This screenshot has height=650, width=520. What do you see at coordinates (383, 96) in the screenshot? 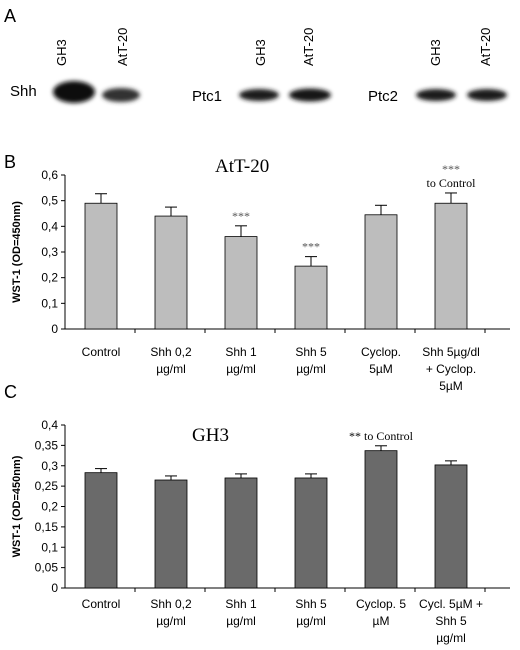
I see `blot-label-ptc2: Ptc2` at bounding box center [383, 96].